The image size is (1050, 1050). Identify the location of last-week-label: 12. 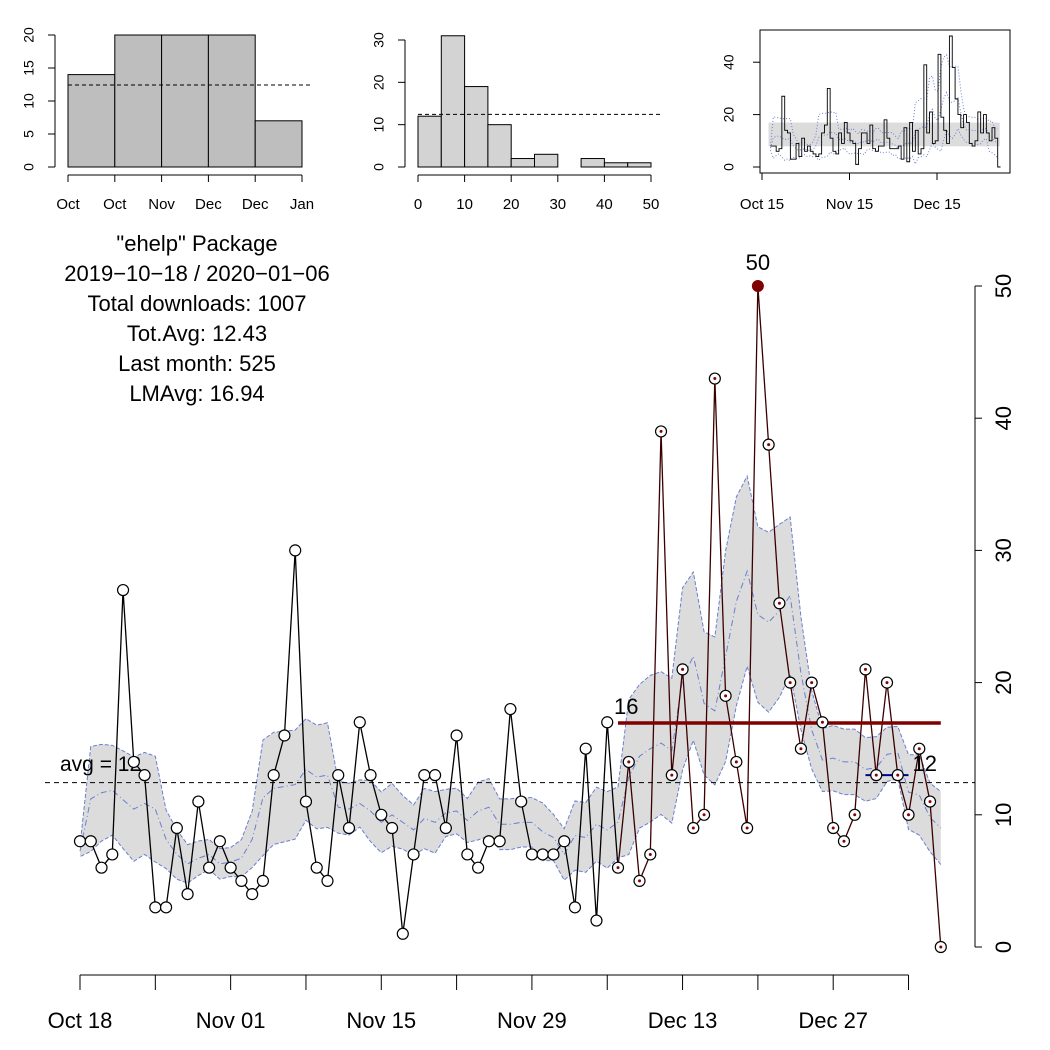
(925, 763).